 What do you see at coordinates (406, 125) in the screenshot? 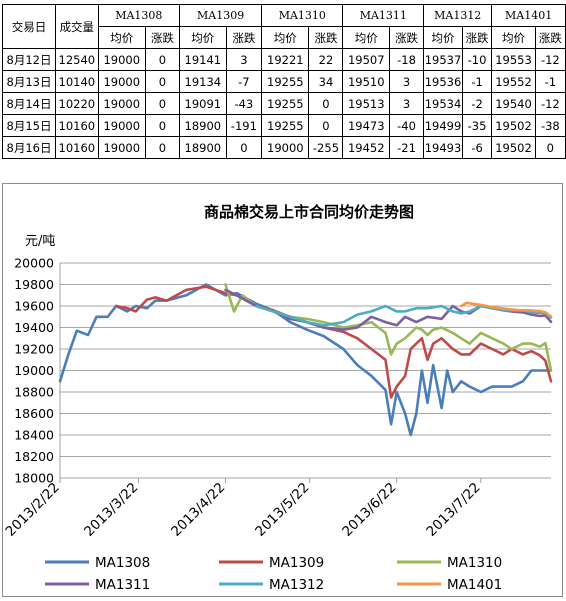
I see `cell-change: -40` at bounding box center [406, 125].